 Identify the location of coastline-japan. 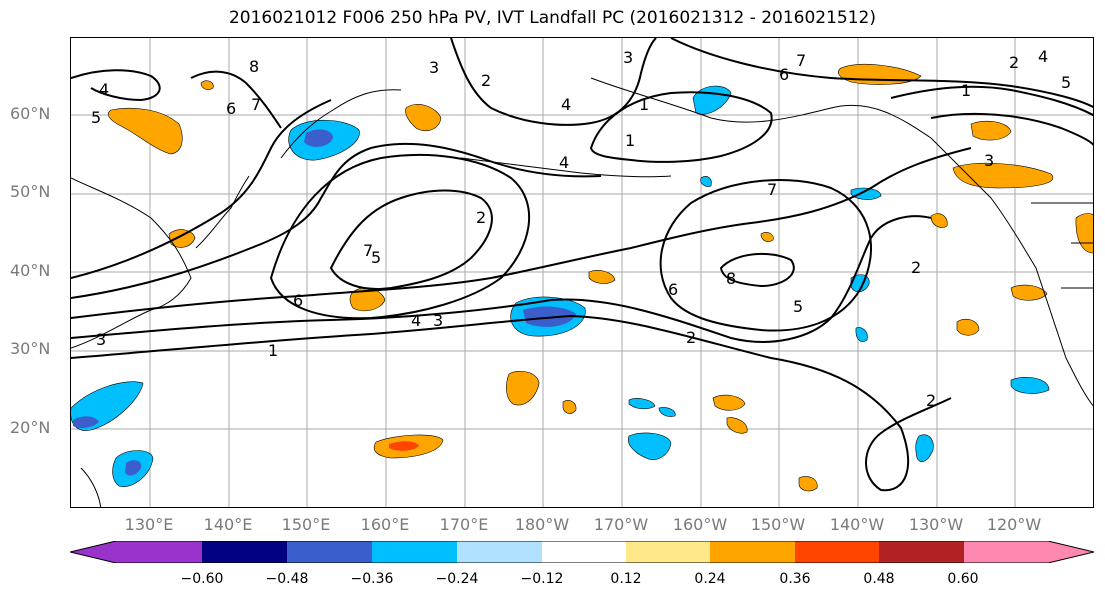
(222, 212).